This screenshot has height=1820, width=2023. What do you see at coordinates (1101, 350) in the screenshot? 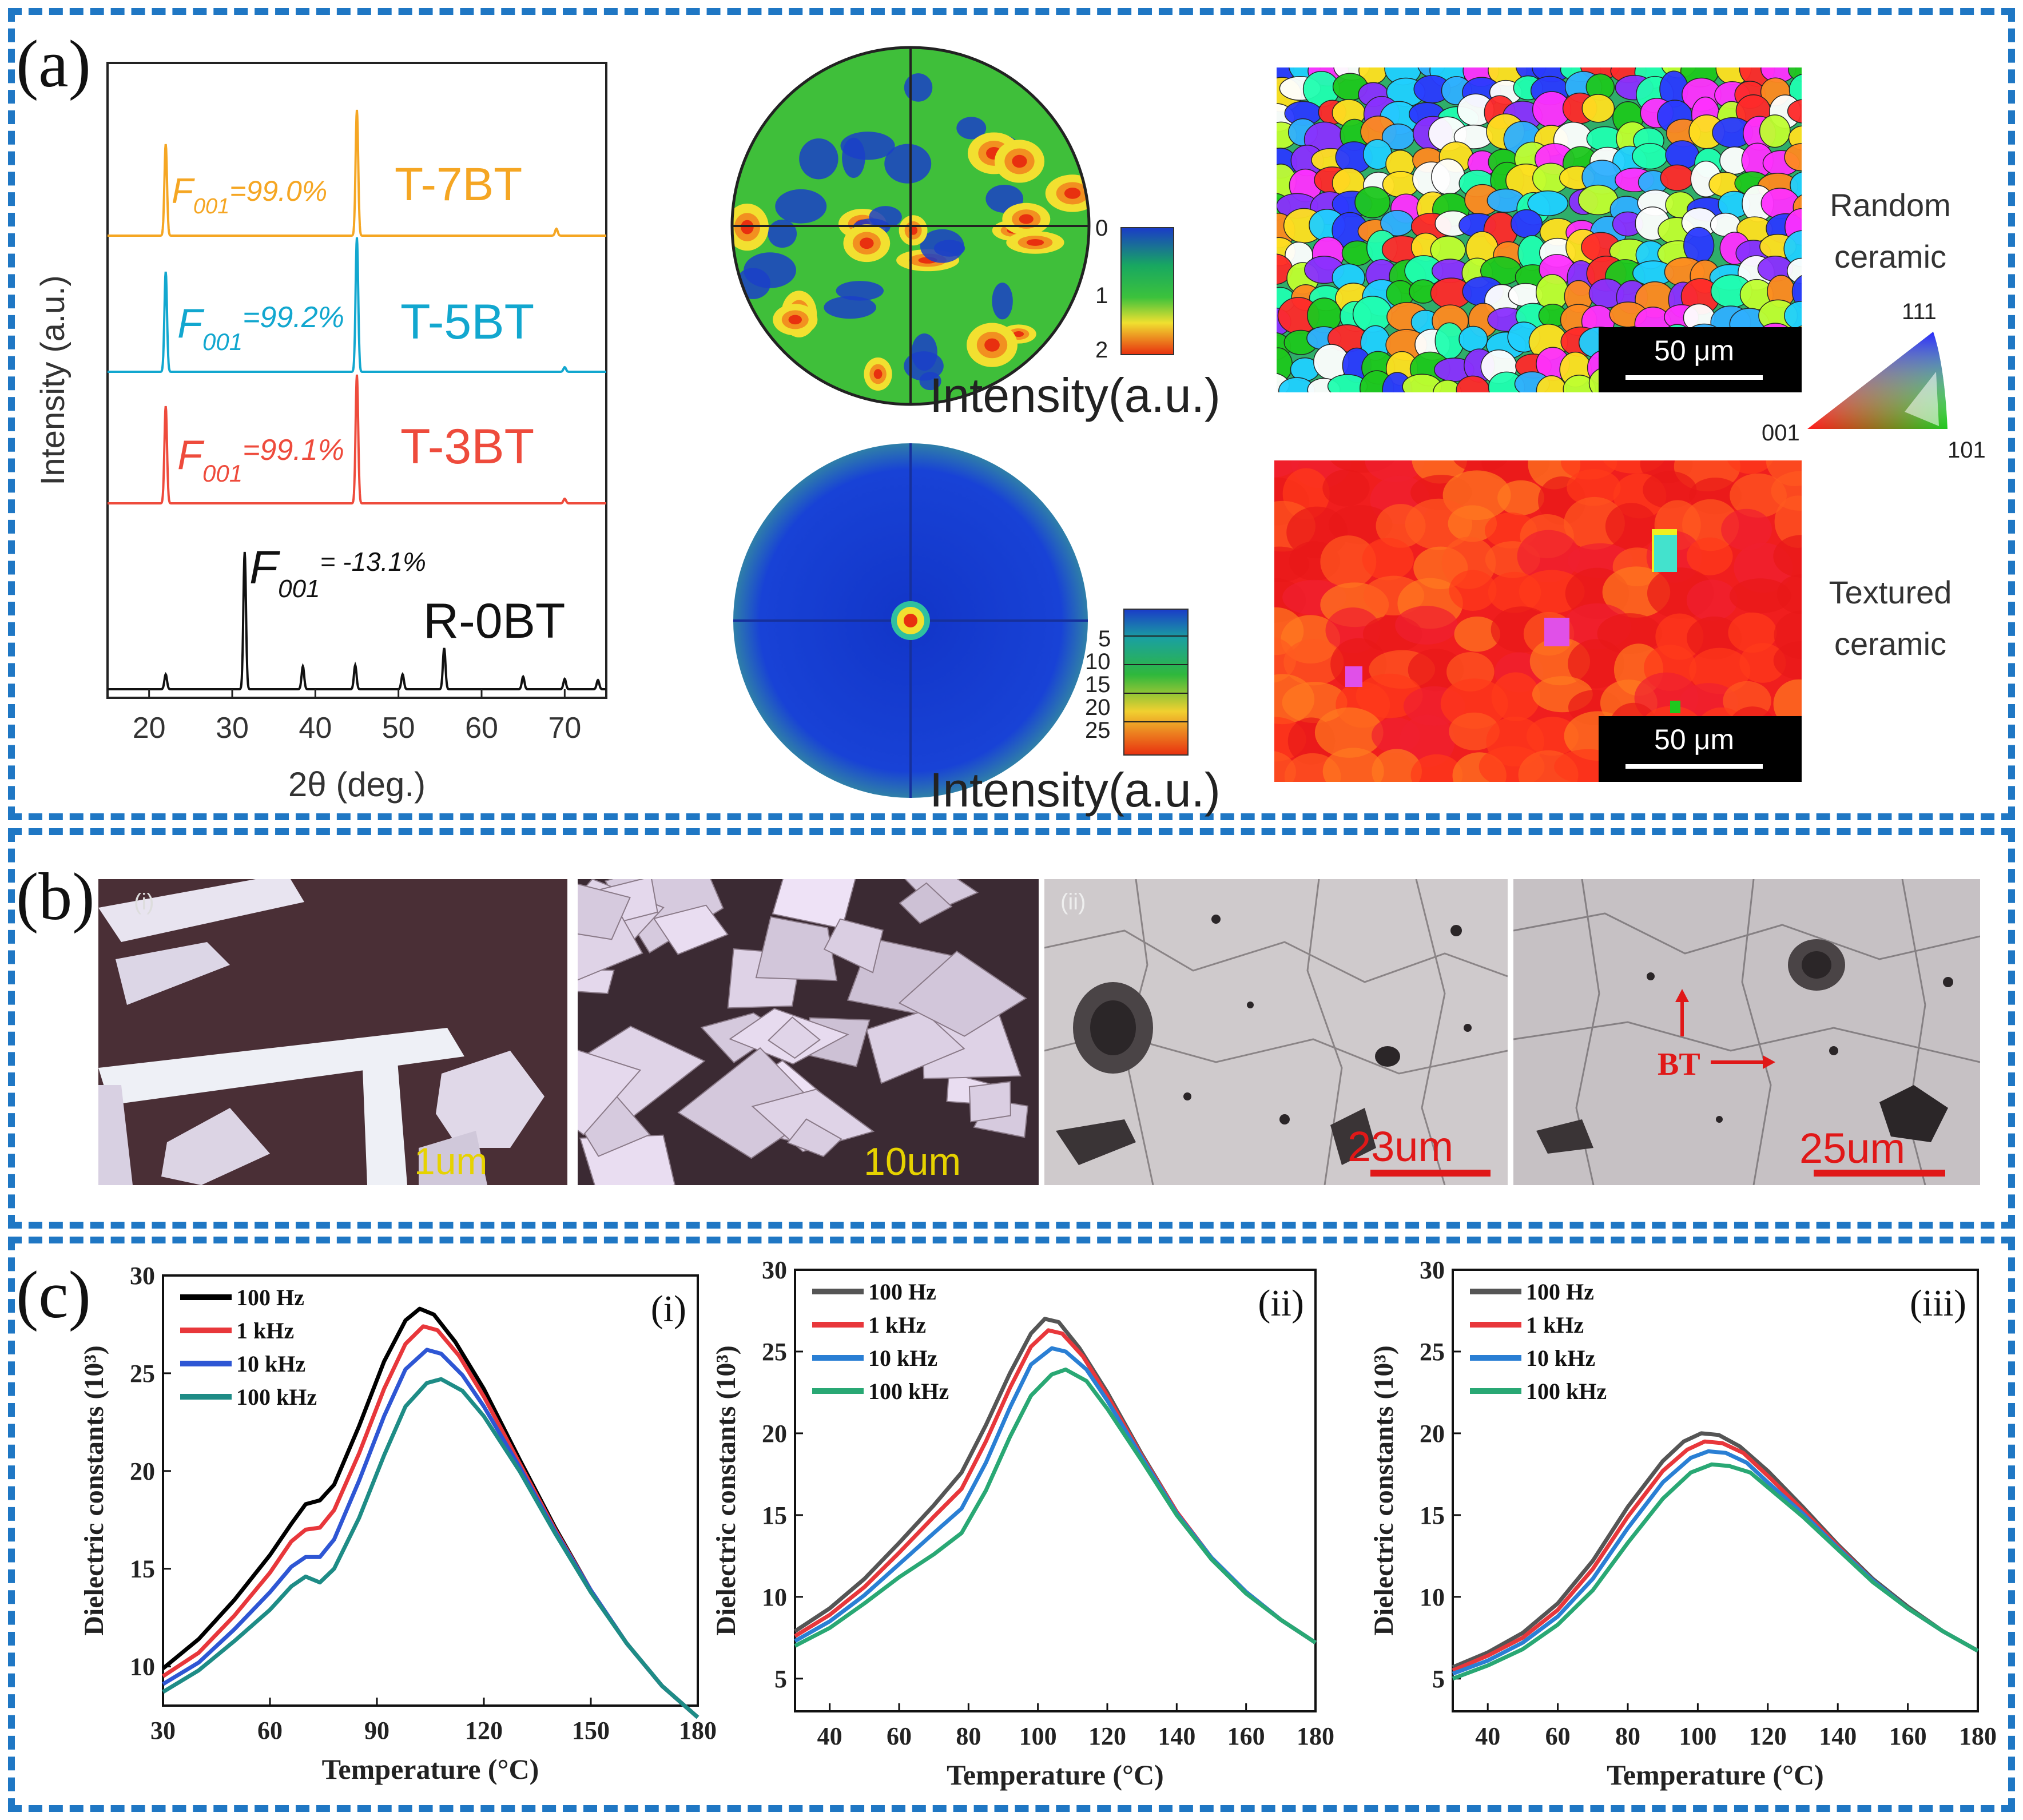
I see `random-scale-tick-2: 2` at bounding box center [1101, 350].